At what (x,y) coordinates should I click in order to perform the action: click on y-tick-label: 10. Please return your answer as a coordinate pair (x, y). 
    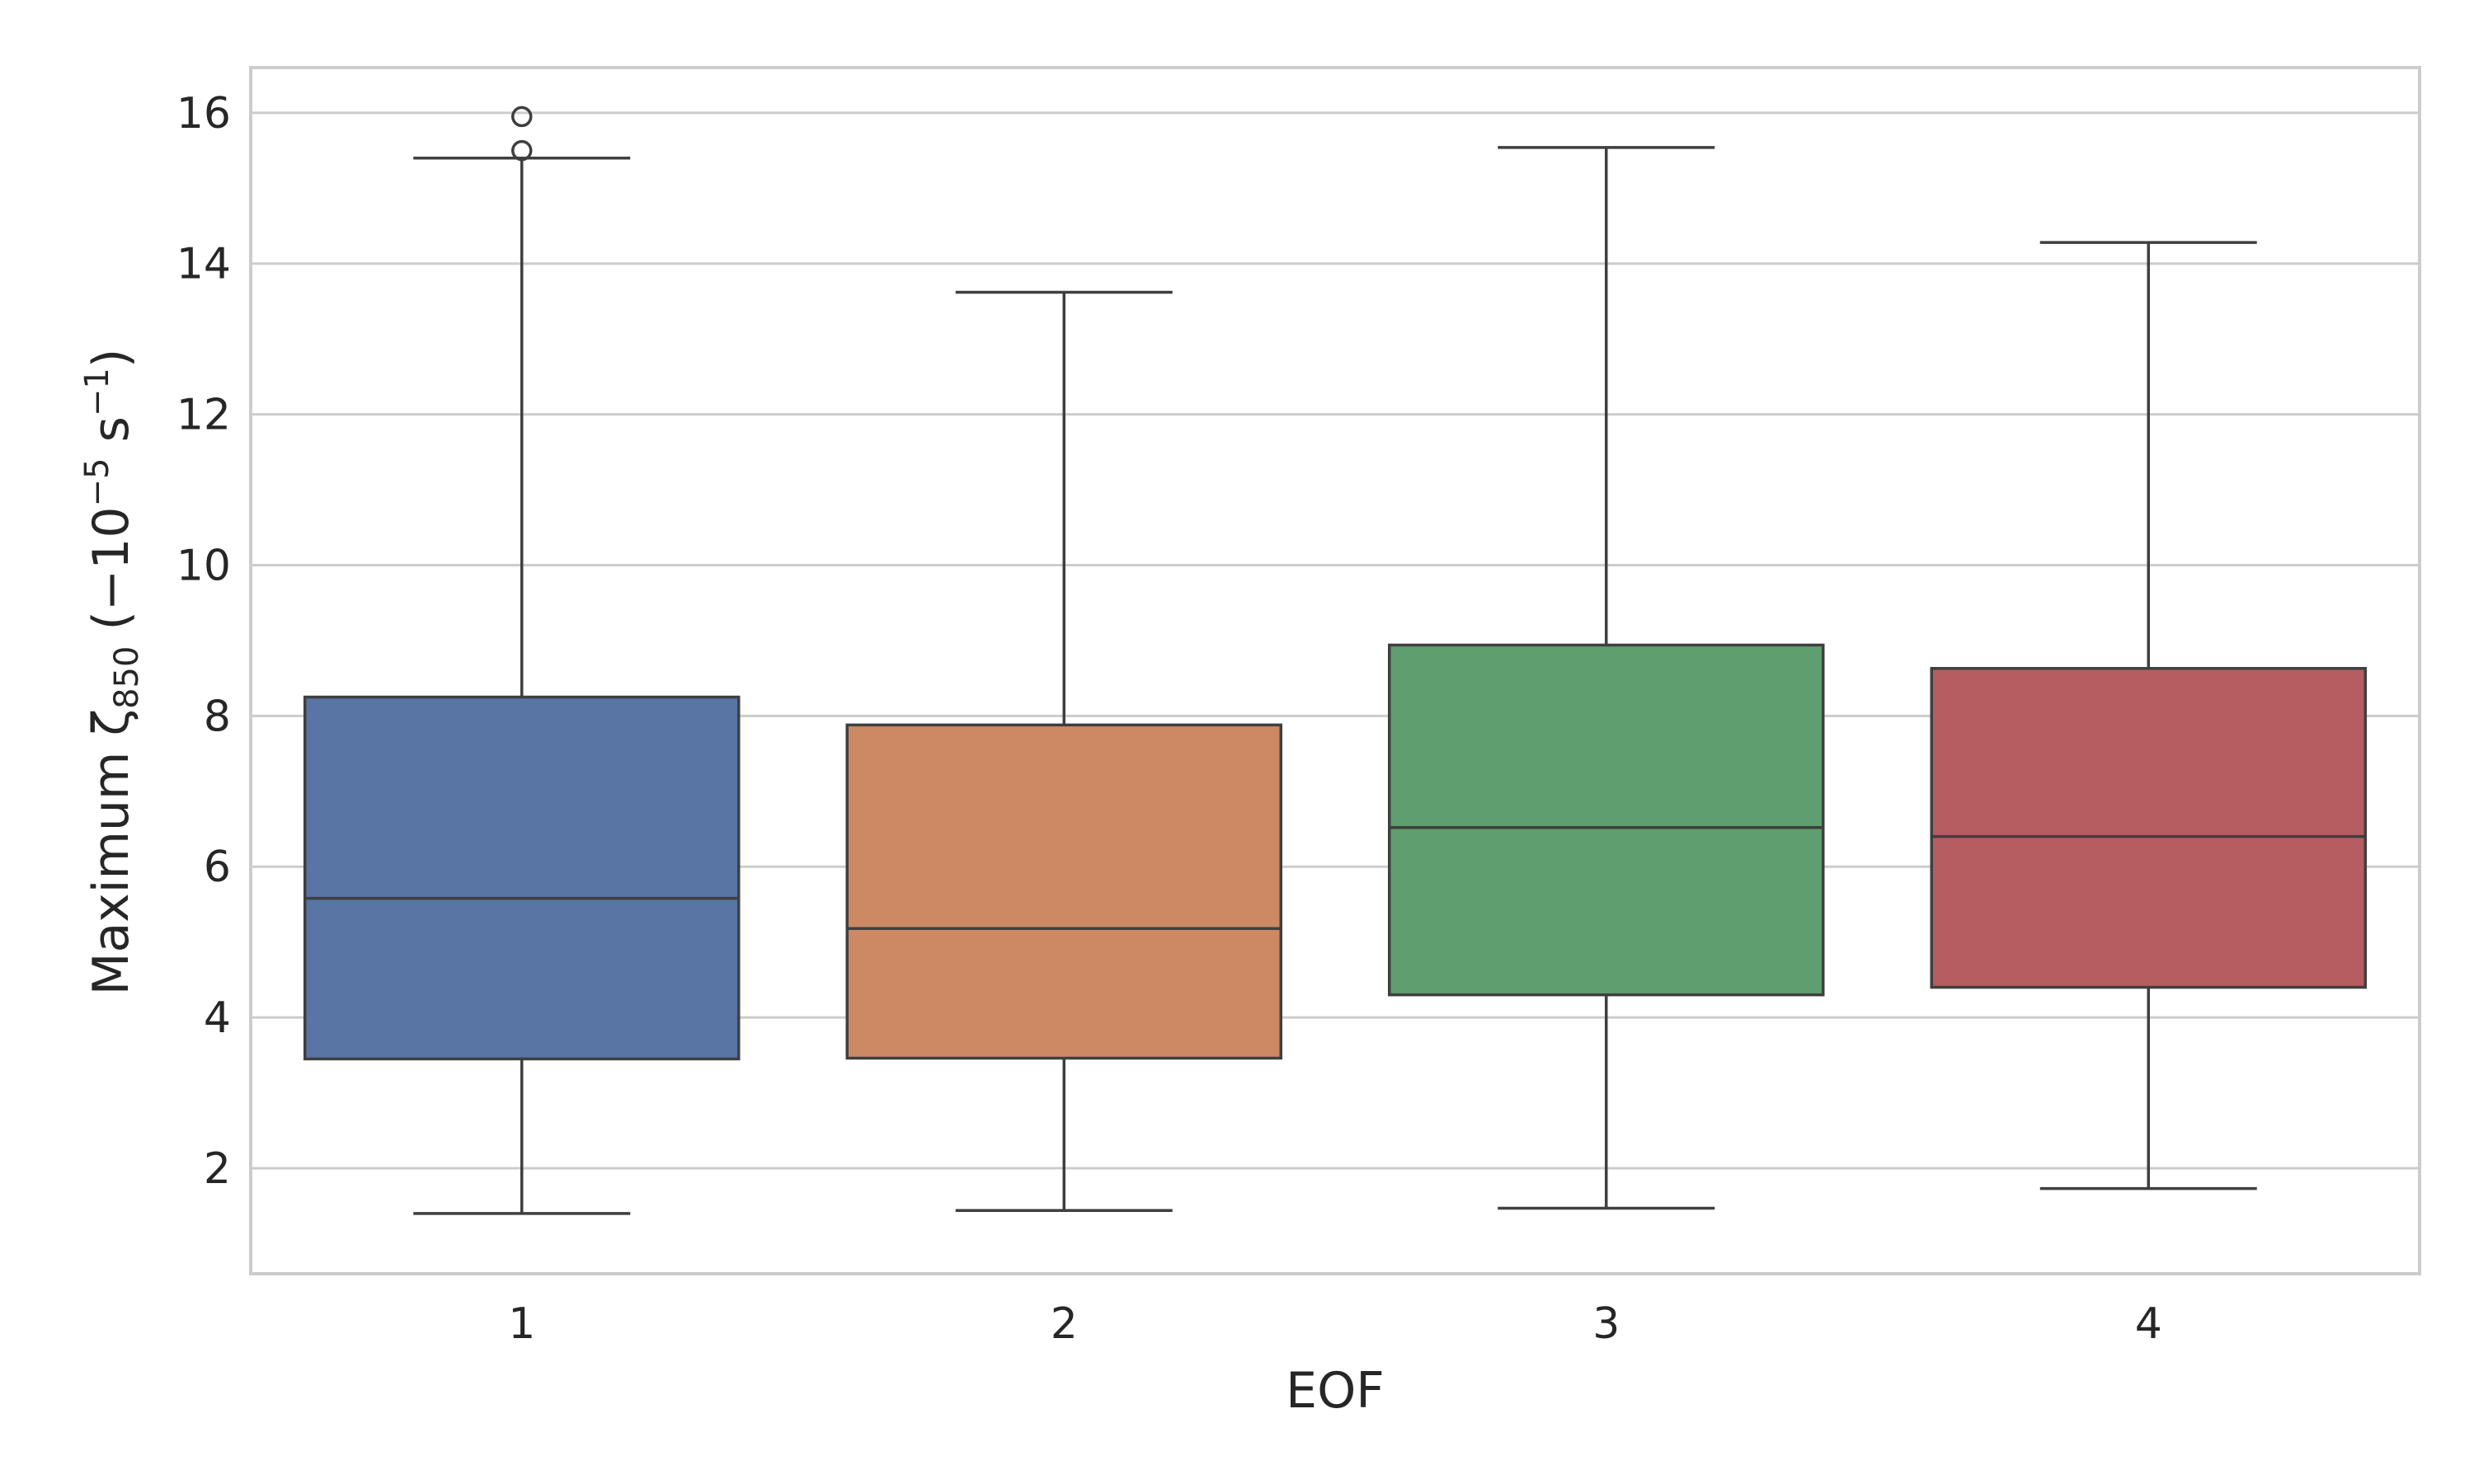
    Looking at the image, I should click on (203, 565).